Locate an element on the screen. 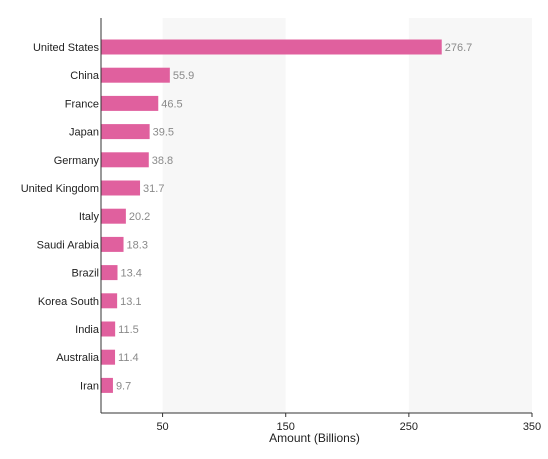 The height and width of the screenshot is (459, 548). category-label: Italy is located at coordinates (89, 217).